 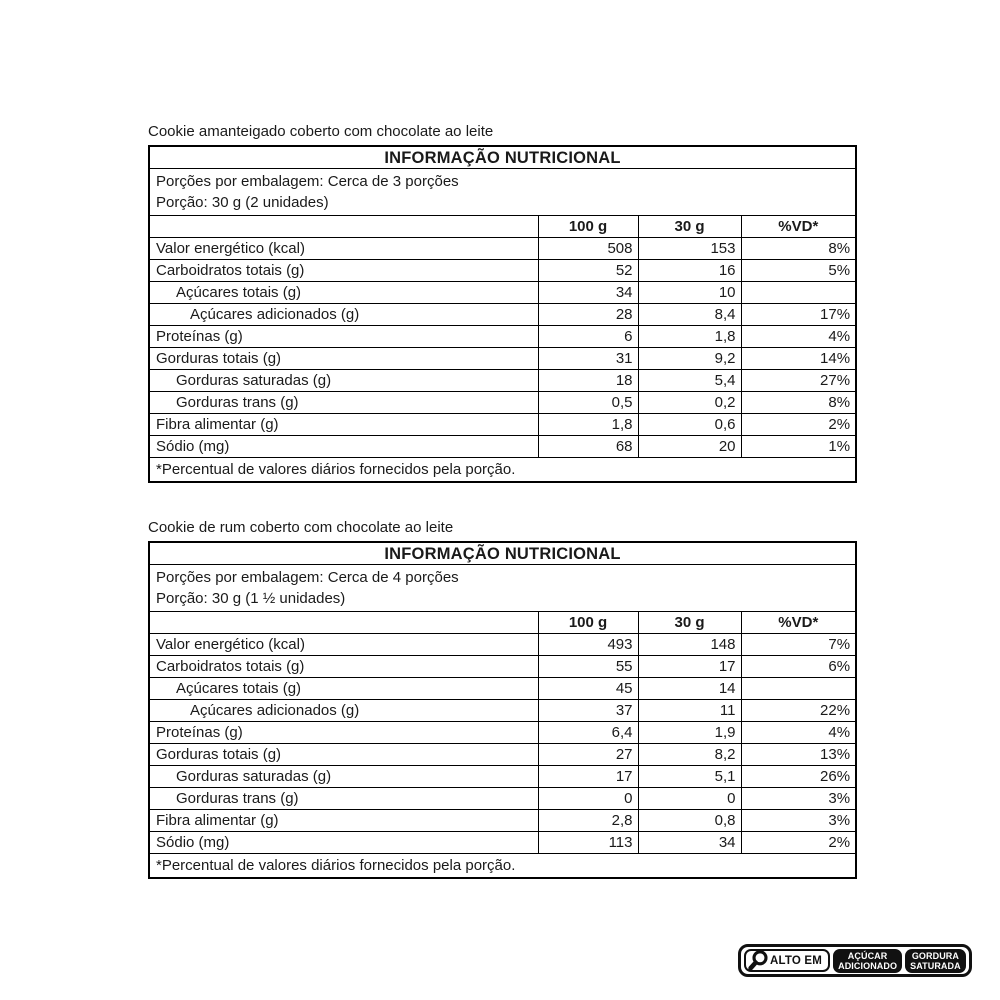 What do you see at coordinates (588, 732) in the screenshot?
I see `value-100g: 6,4` at bounding box center [588, 732].